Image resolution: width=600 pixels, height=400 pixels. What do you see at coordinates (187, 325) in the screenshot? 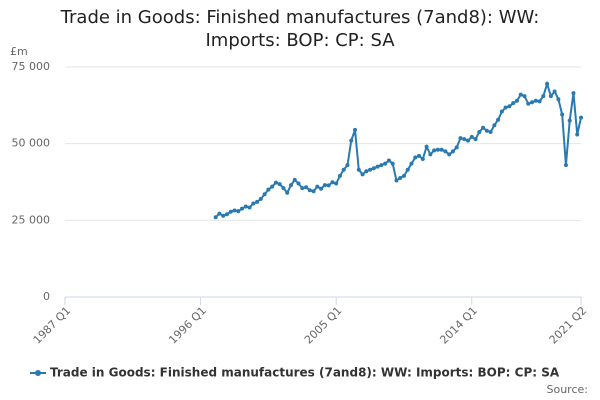
I see `x-tick-label: 1996 Q1` at bounding box center [187, 325].